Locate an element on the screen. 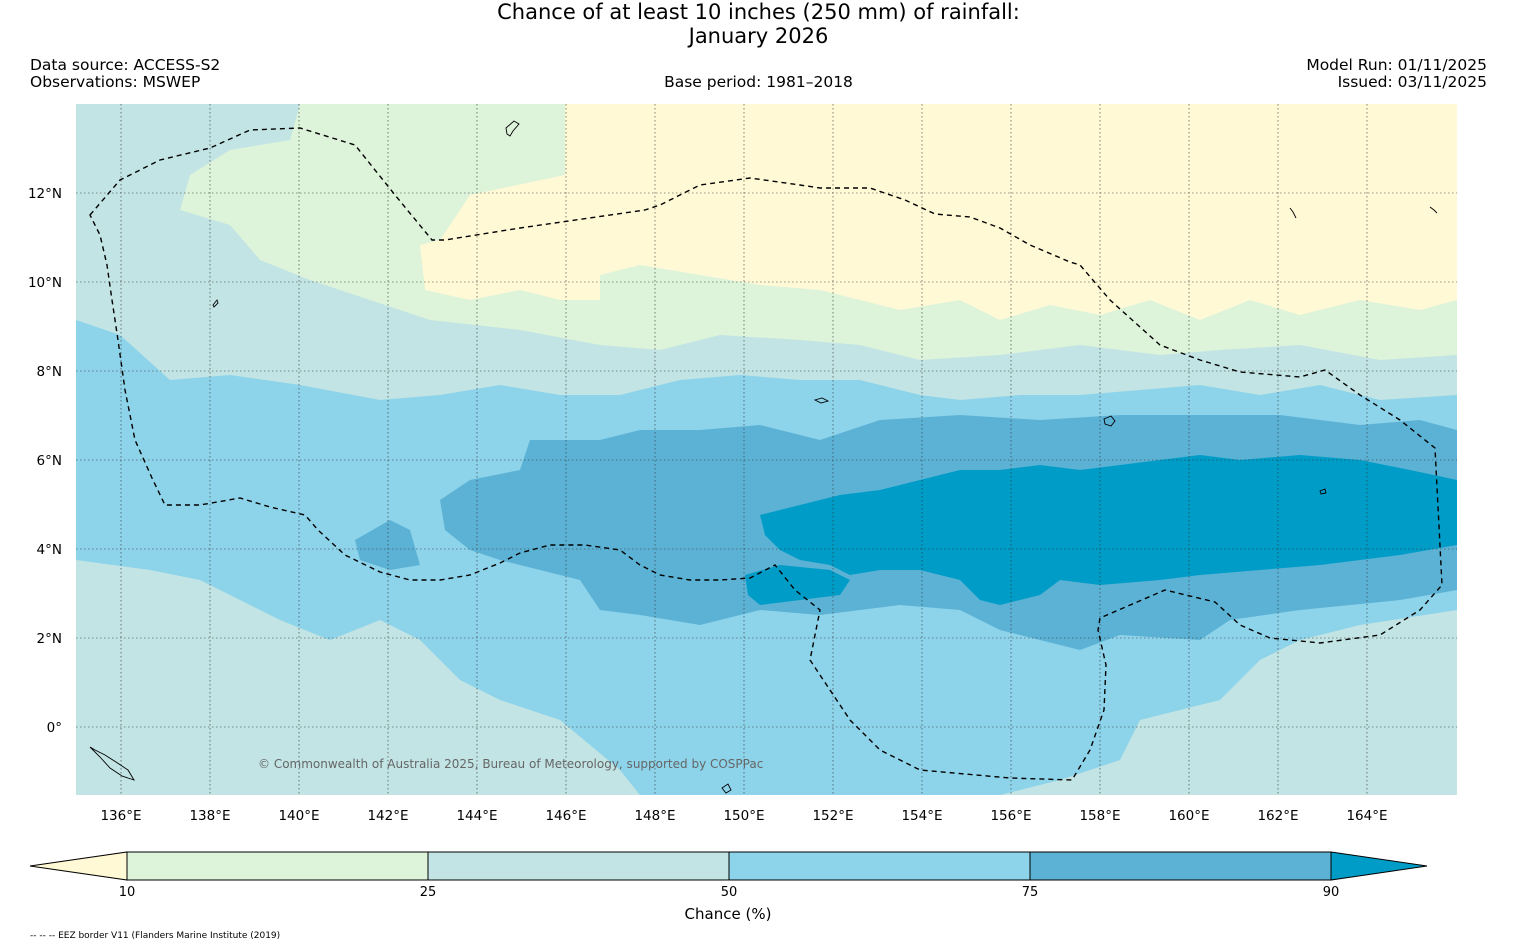 Image resolution: width=1517 pixels, height=947 pixels. lon-label: 160°E is located at coordinates (1188, 816).